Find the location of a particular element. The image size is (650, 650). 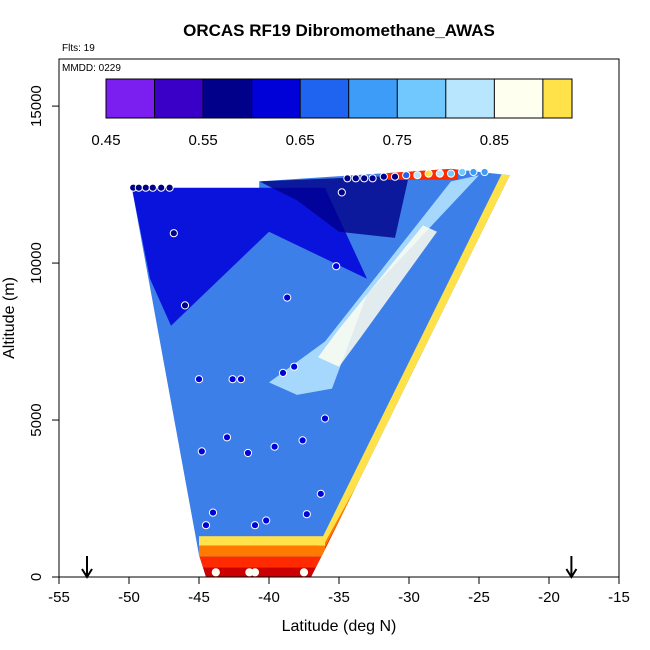

x-tick-label: -20 is located at coordinates (549, 597).